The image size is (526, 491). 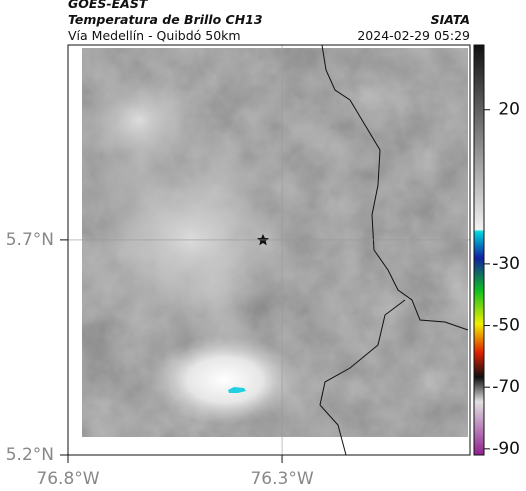 I want to click on source: GOES-EAST, so click(x=108, y=5).